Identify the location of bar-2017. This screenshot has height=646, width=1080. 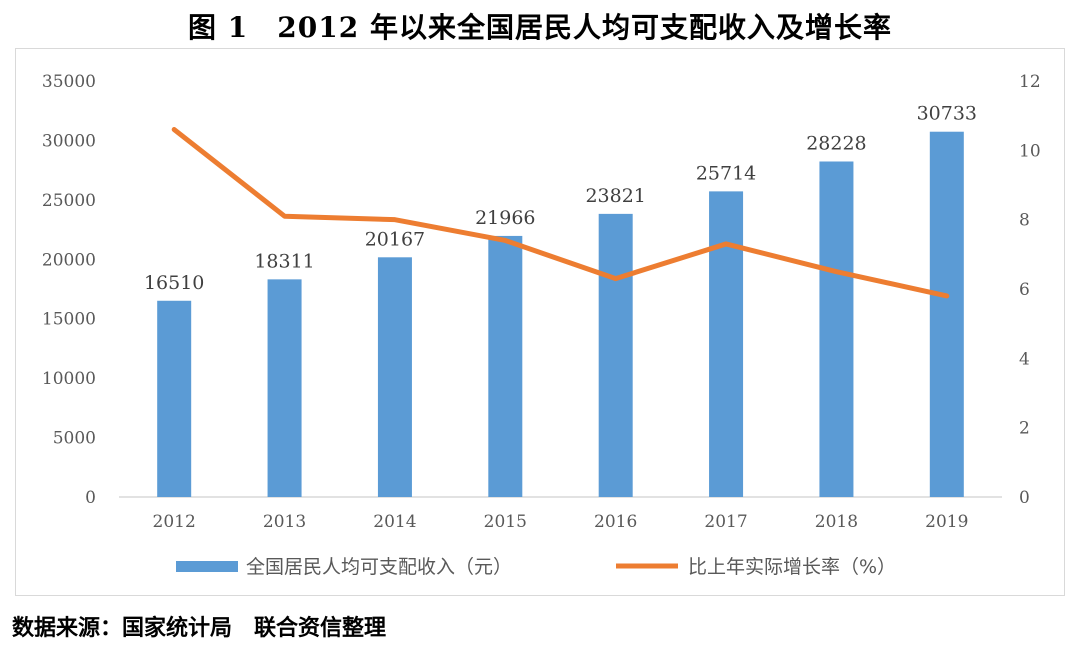
(726, 344).